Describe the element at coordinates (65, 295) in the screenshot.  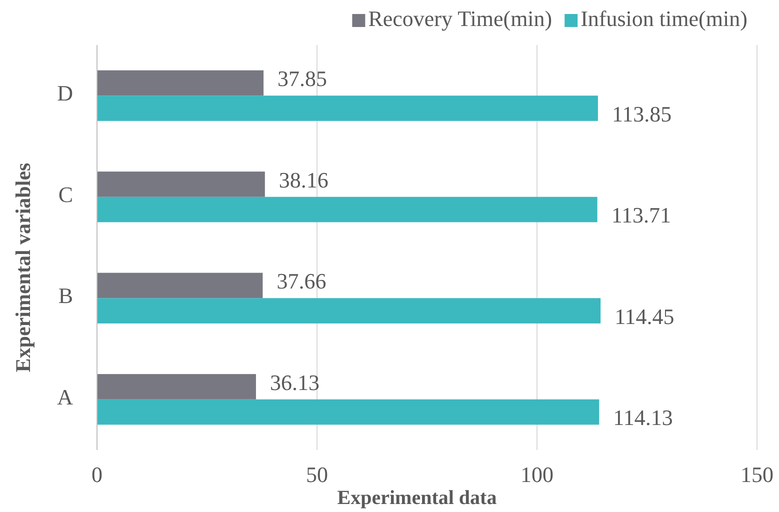
I see `y-tick-label: B` at that location.